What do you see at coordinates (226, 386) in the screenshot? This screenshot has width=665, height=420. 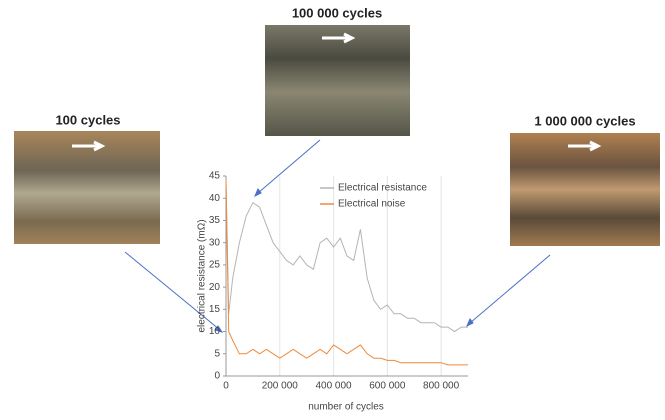 I see `x-tick-label: 0` at bounding box center [226, 386].